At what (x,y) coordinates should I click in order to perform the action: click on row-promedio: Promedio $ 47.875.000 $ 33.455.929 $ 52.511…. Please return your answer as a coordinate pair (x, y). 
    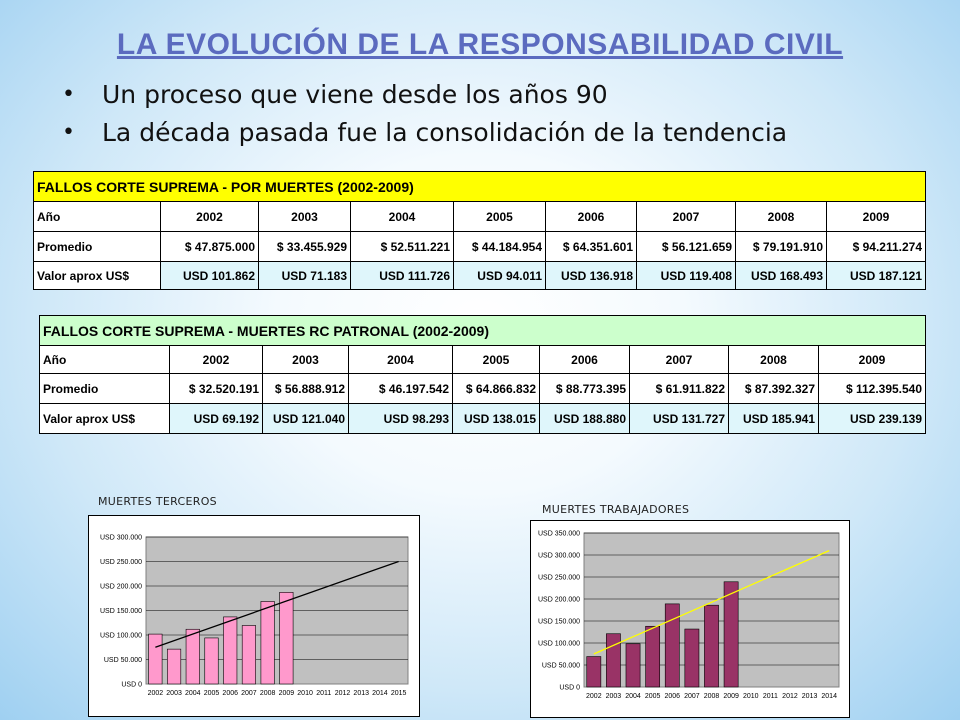
    Looking at the image, I should click on (480, 246).